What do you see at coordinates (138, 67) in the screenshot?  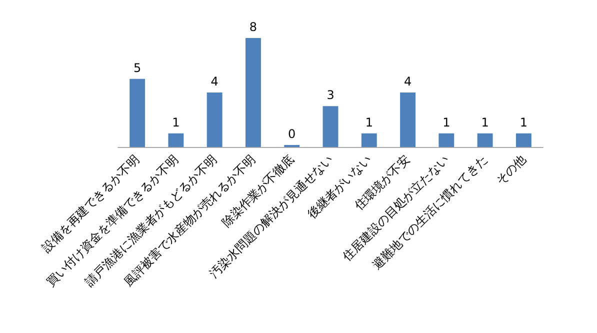 I see `data-label: 5` at bounding box center [138, 67].